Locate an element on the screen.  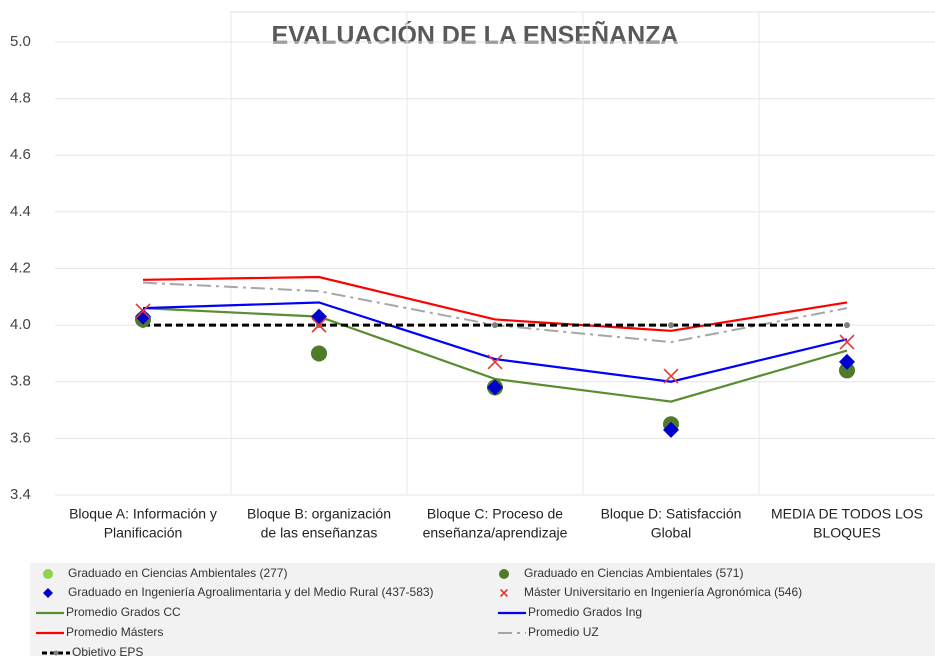
legend-item: Promedio Grados CC is located at coordinates (108, 612).